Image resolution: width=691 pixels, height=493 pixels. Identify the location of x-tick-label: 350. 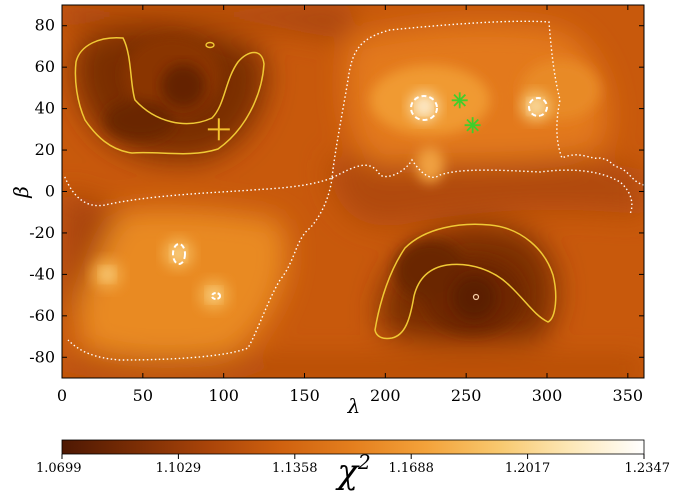
(628, 395).